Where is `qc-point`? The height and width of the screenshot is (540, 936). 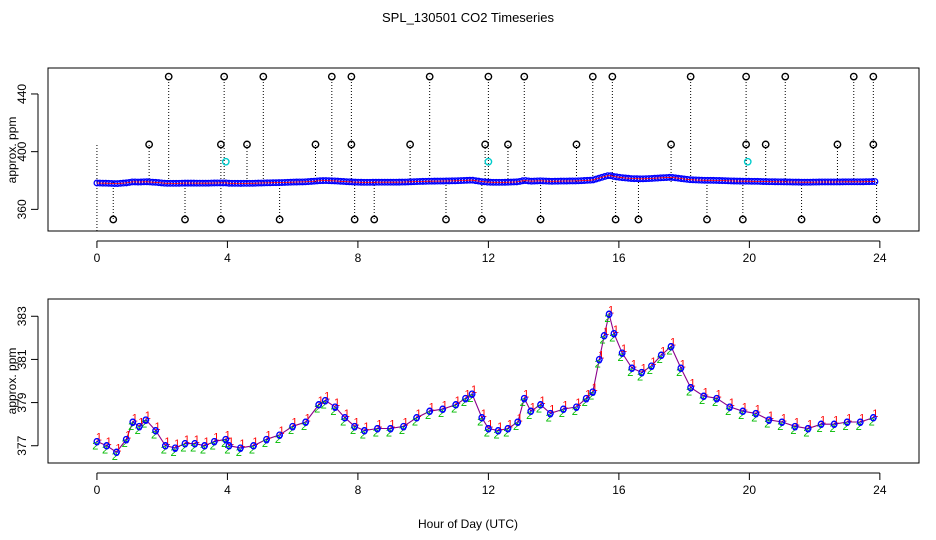
qc-point is located at coordinates (225, 161).